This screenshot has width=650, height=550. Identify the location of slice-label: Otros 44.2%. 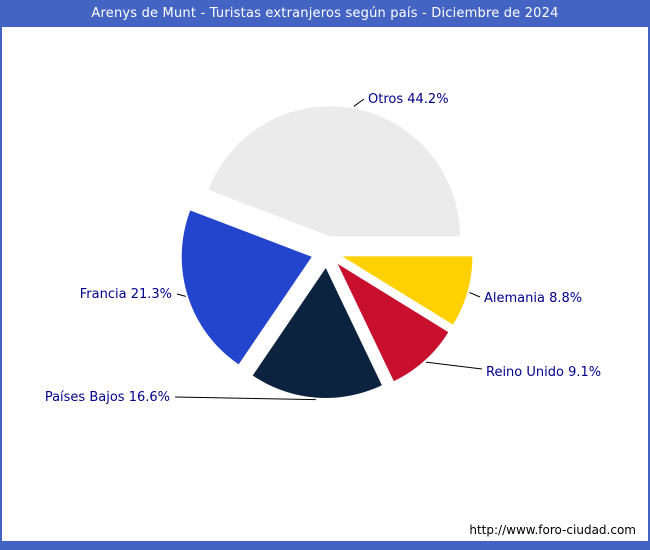
(408, 99).